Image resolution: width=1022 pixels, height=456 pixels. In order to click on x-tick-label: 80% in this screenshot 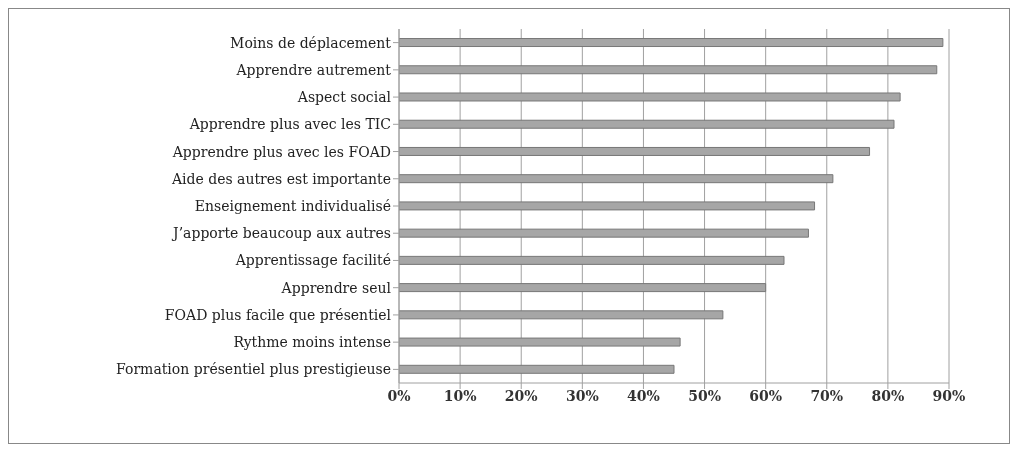, I will do `click(888, 395)`.